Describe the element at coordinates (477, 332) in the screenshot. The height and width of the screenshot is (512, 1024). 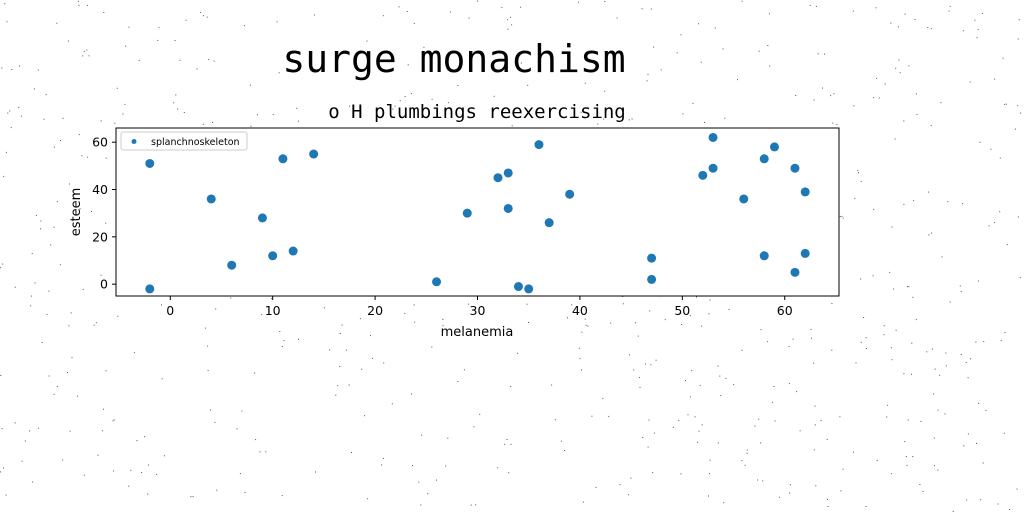
I see `x-axis-label: melanemia` at that location.